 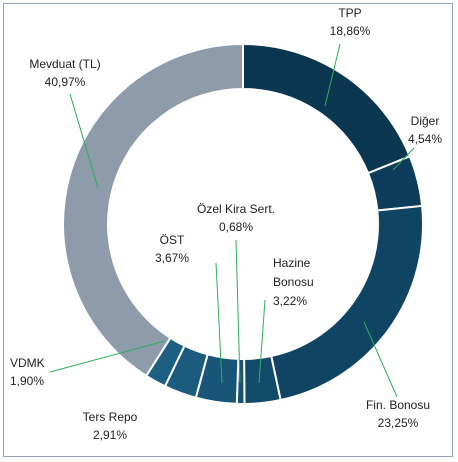 What do you see at coordinates (27, 372) in the screenshot?
I see `slice-label: VDMK 1,90%` at bounding box center [27, 372].